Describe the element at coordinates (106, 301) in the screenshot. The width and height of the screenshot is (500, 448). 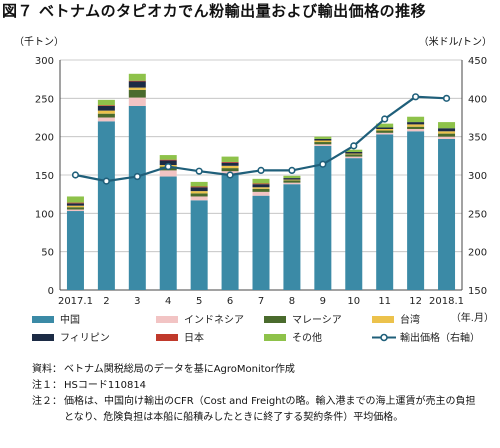
I see `x-tick-label: 2` at that location.